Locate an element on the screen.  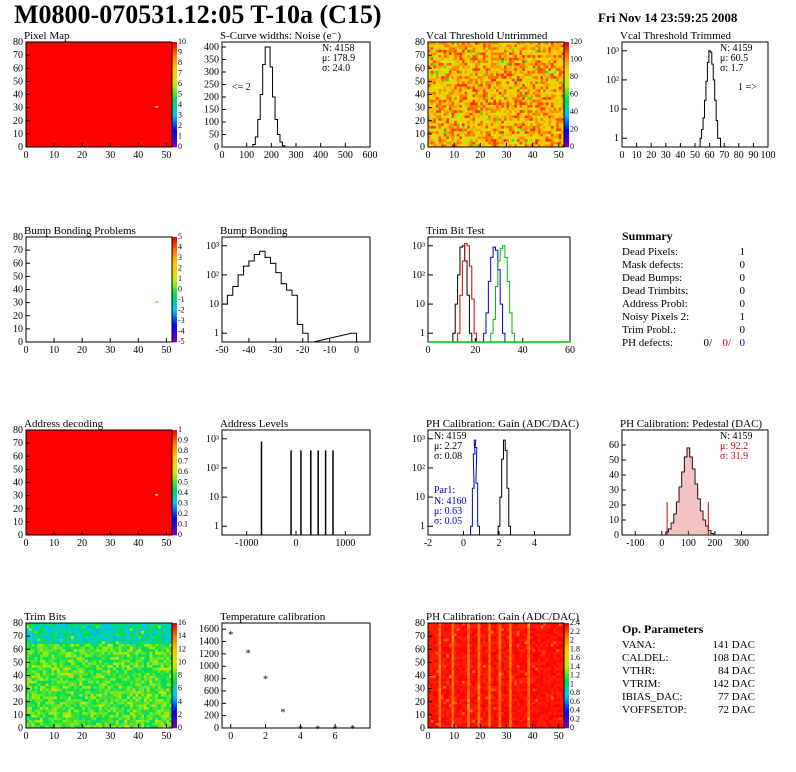
y-tick-label: 1 is located at coordinates (216, 333).